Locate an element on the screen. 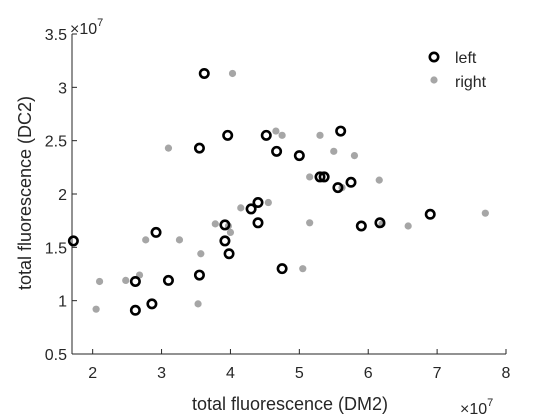 Image resolution: width=560 pixels, height=420 pixels. x-multiplier-exponent: 7 is located at coordinates (490, 403).